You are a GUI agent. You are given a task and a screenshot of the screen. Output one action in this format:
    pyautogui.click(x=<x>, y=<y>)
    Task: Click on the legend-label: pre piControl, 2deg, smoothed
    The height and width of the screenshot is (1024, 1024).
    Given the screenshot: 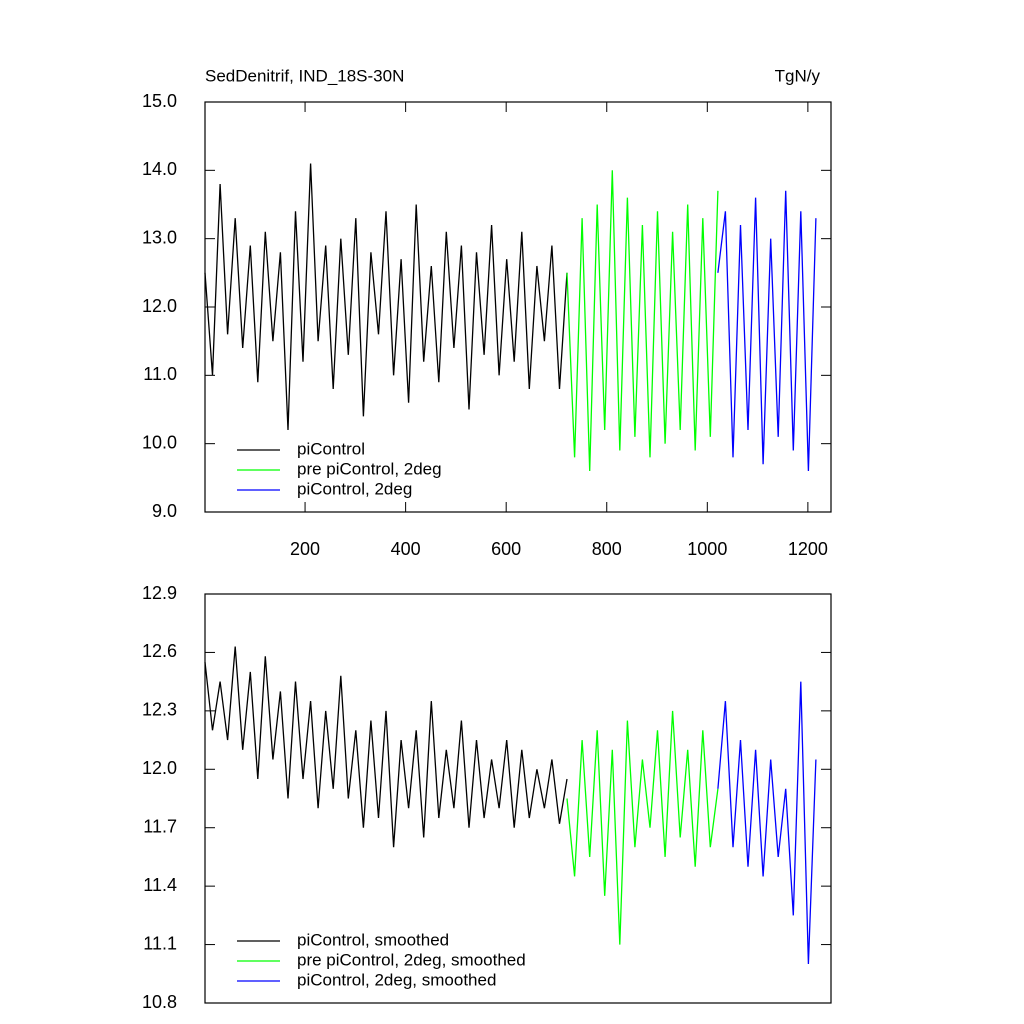 What is the action you would take?
    pyautogui.click(x=411, y=959)
    